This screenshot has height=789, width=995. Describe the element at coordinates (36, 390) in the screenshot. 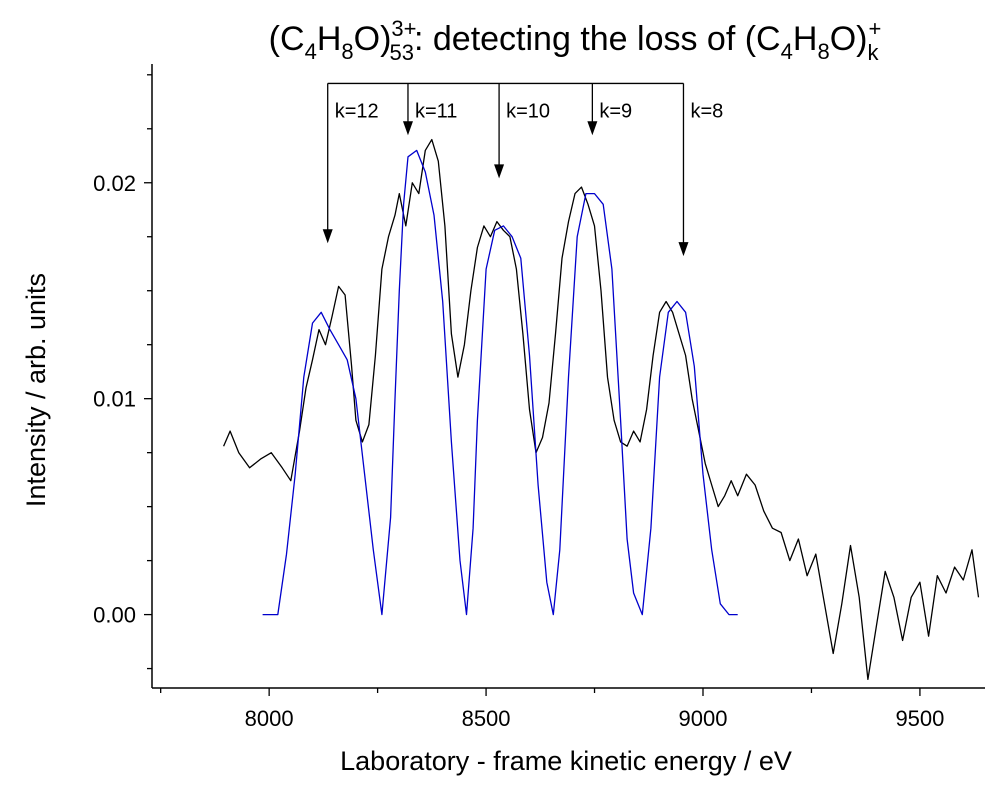

I see `y-axis-title: Intensity / arb. units` at that location.